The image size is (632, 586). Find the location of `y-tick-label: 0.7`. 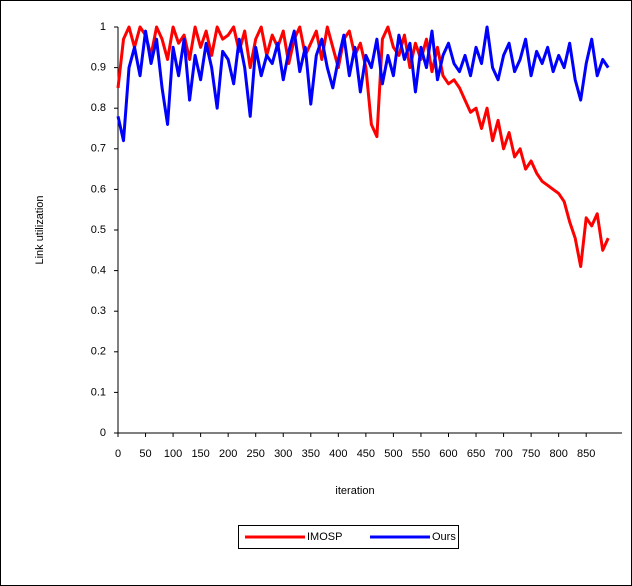

y-tick-label: 0.7 is located at coordinates (98, 149).